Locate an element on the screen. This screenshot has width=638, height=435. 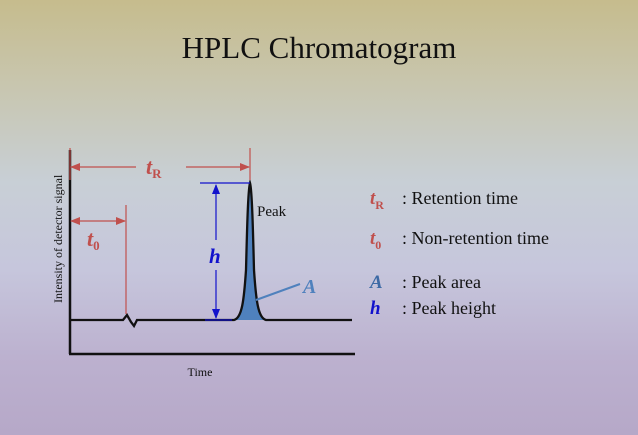
area-pointer is located at coordinates (278, 292).